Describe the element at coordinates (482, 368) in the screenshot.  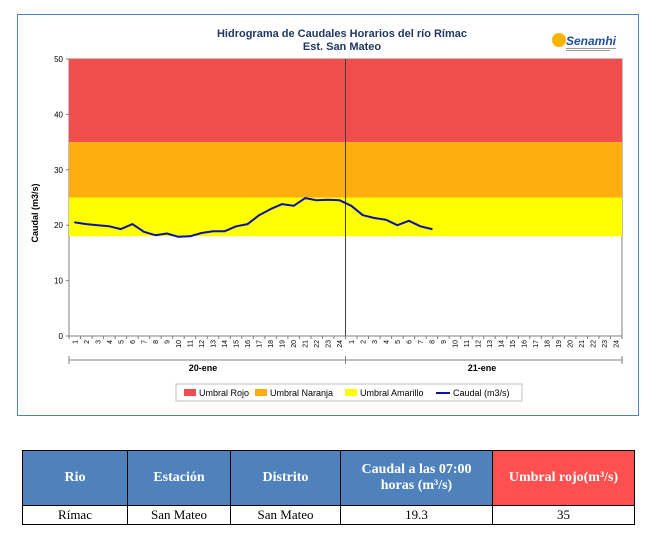
I see `day-label-21-ene: 21-ene` at that location.